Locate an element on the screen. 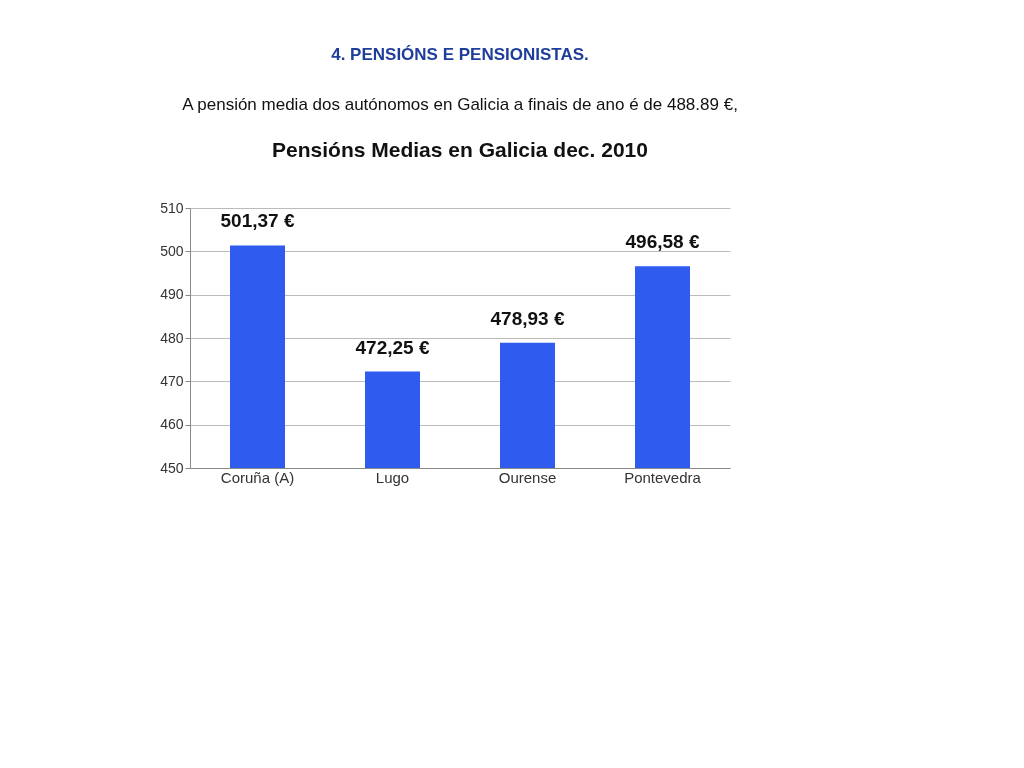  y-tick-label: 470 is located at coordinates (172, 380).